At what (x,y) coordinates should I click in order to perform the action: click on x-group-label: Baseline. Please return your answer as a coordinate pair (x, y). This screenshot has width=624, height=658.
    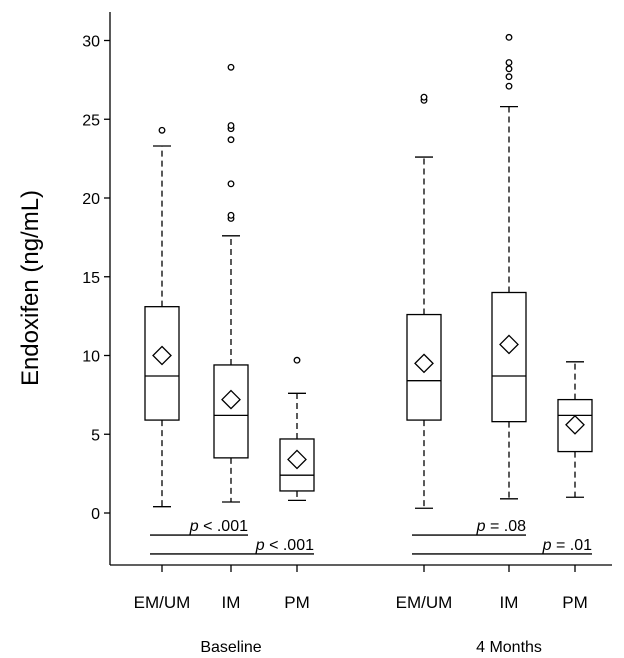
    Looking at the image, I should click on (230, 647).